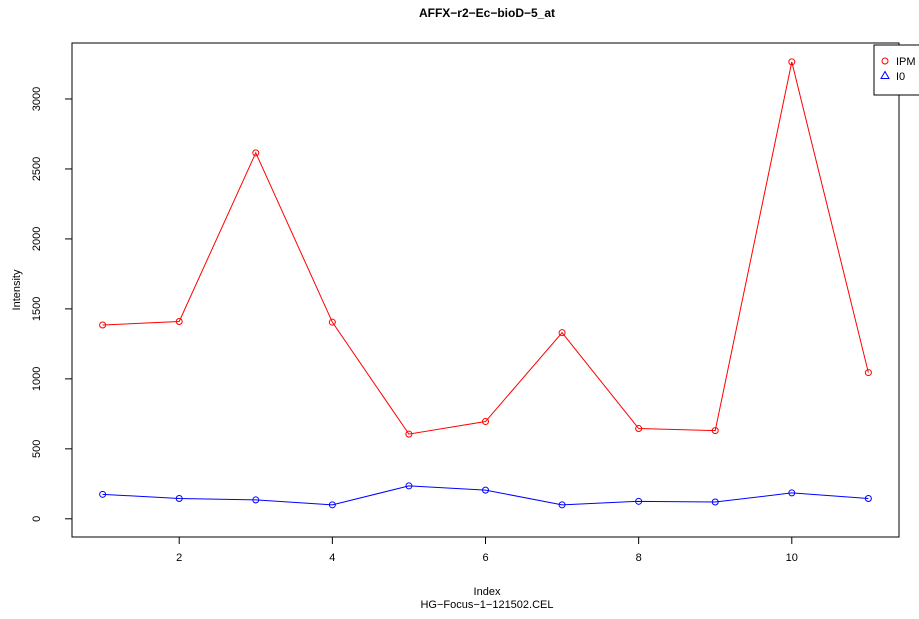 The width and height of the screenshot is (919, 619). What do you see at coordinates (486, 605) in the screenshot?
I see `x-axis-subtitle: HG−Focus−1−121502.CEL` at bounding box center [486, 605].